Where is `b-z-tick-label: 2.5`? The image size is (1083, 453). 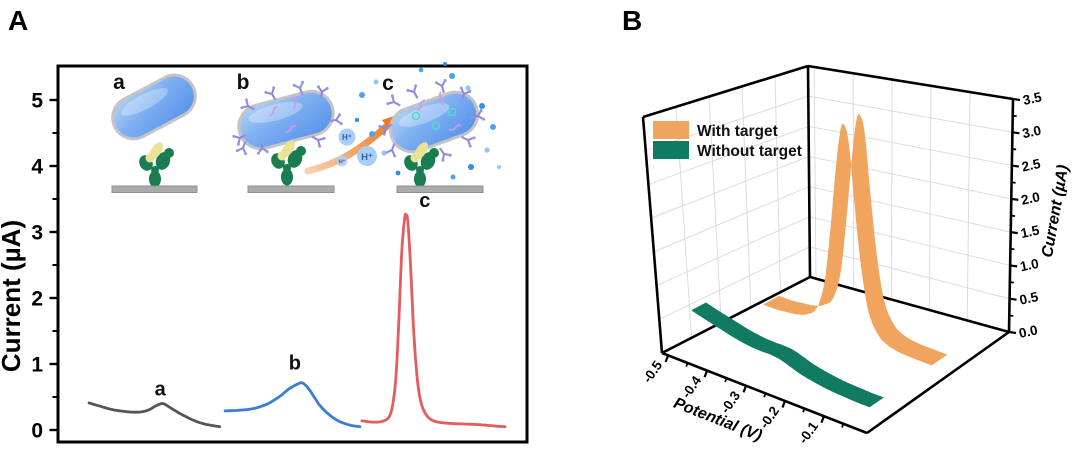
b-z-tick-label: 2.5 is located at coordinates (1031, 165).